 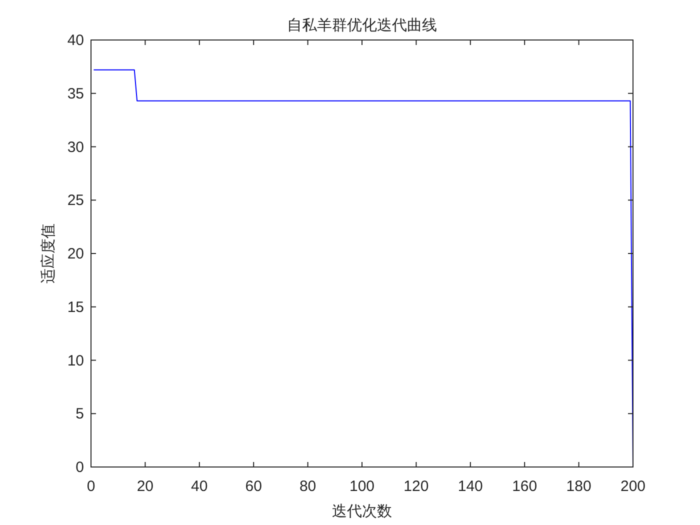 I want to click on x-tick-label: 60, so click(x=253, y=486).